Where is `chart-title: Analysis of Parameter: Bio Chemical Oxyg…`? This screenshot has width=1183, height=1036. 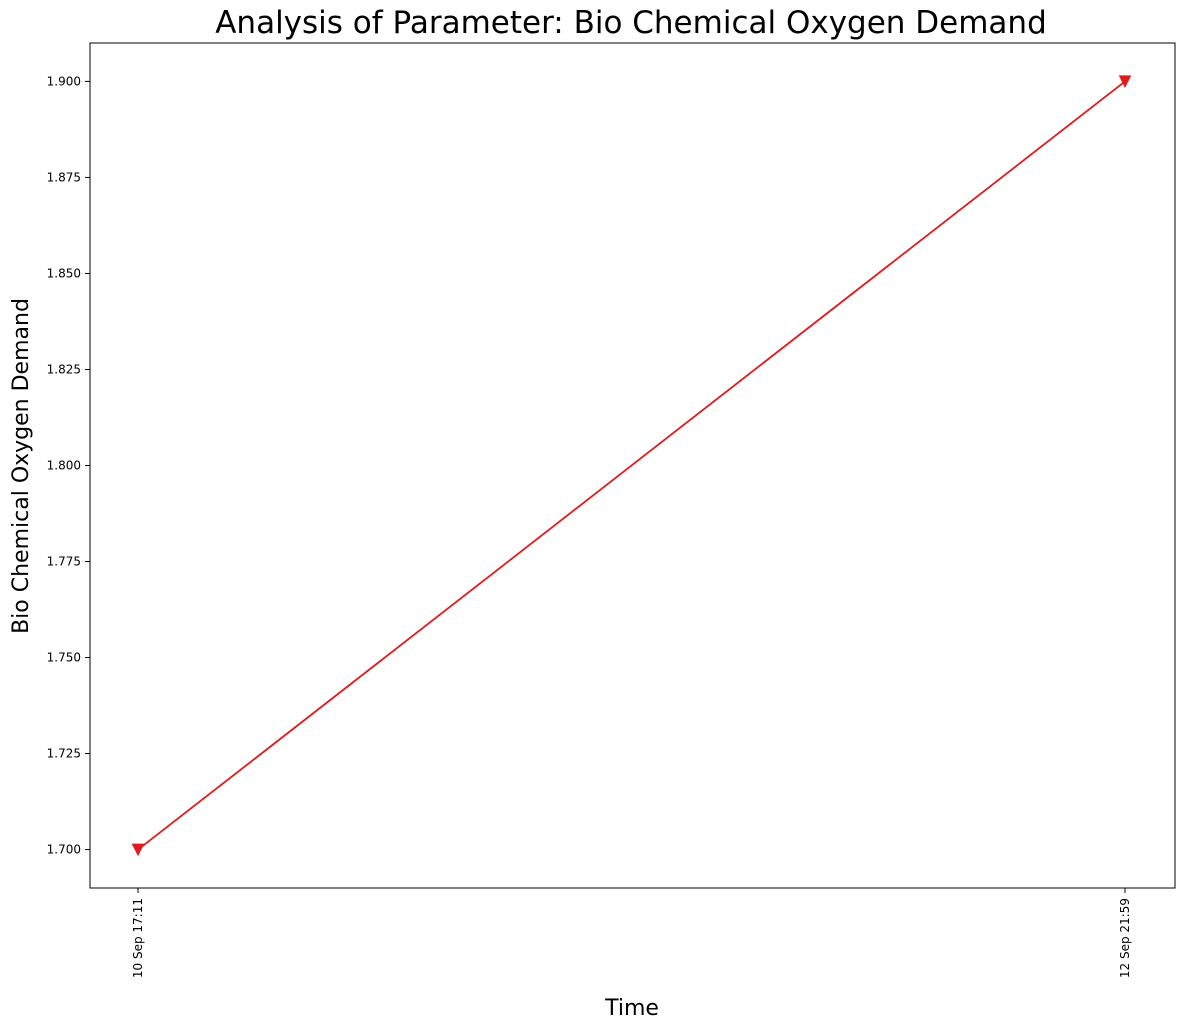
chart-title: Analysis of Parameter: Bio Chemical Oxyg… is located at coordinates (631, 23).